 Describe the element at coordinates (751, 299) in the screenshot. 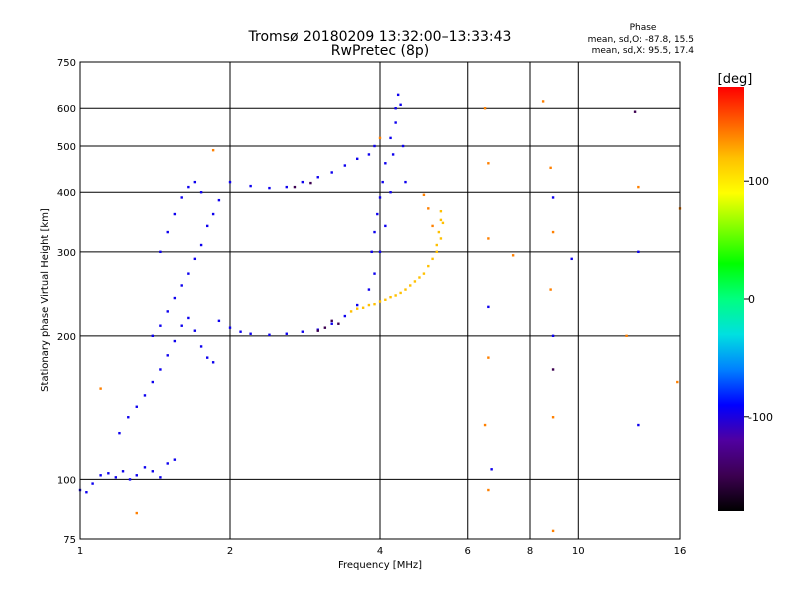

I see `colorbar-tick-label: 0` at that location.